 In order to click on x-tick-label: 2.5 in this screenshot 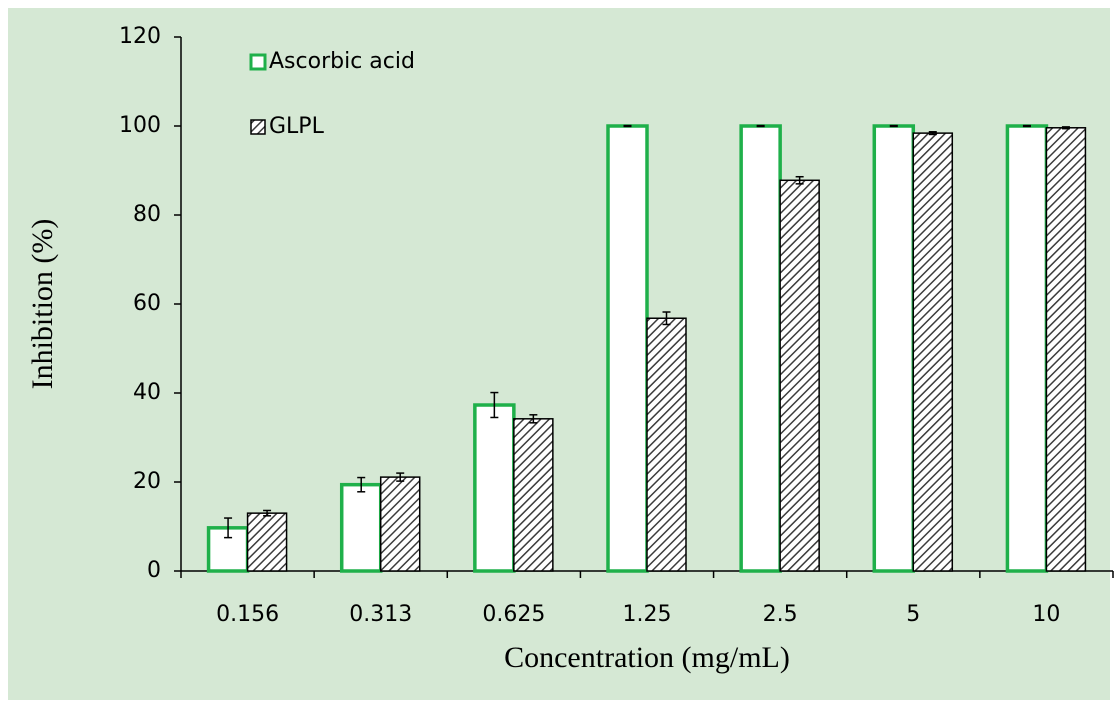, I will do `click(780, 614)`.